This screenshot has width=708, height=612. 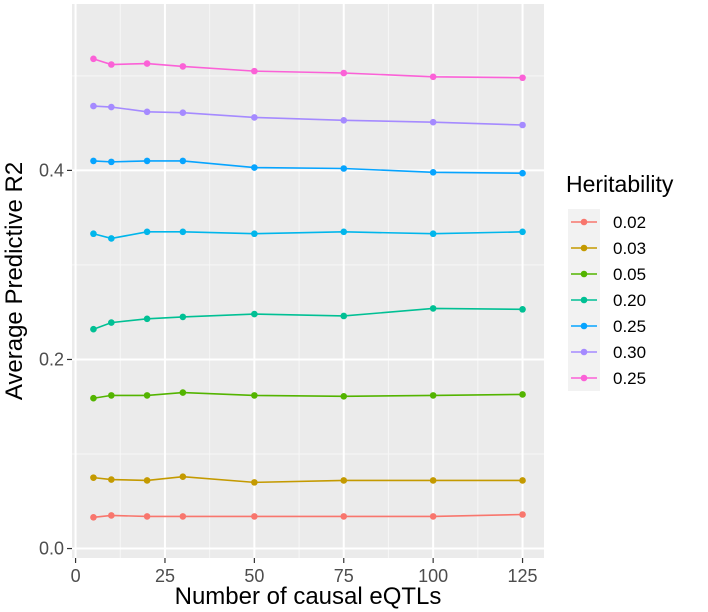 What do you see at coordinates (608, 378) in the screenshot?
I see `legend-item: 0.25` at bounding box center [608, 378].